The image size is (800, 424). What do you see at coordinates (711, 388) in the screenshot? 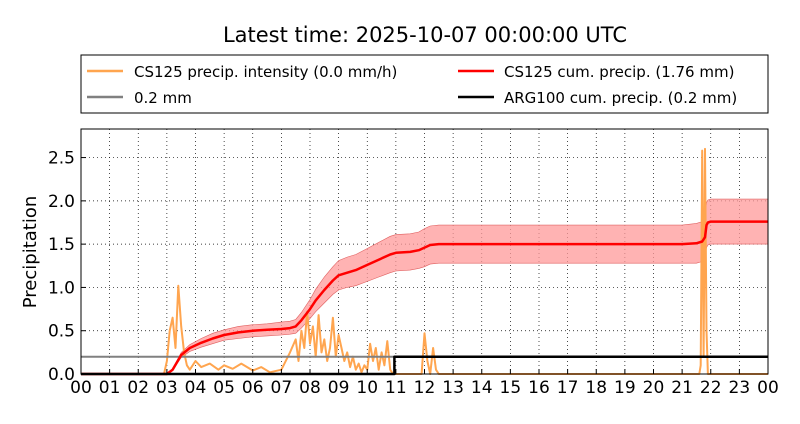
I see `x-tick-label: 22` at bounding box center [711, 388].